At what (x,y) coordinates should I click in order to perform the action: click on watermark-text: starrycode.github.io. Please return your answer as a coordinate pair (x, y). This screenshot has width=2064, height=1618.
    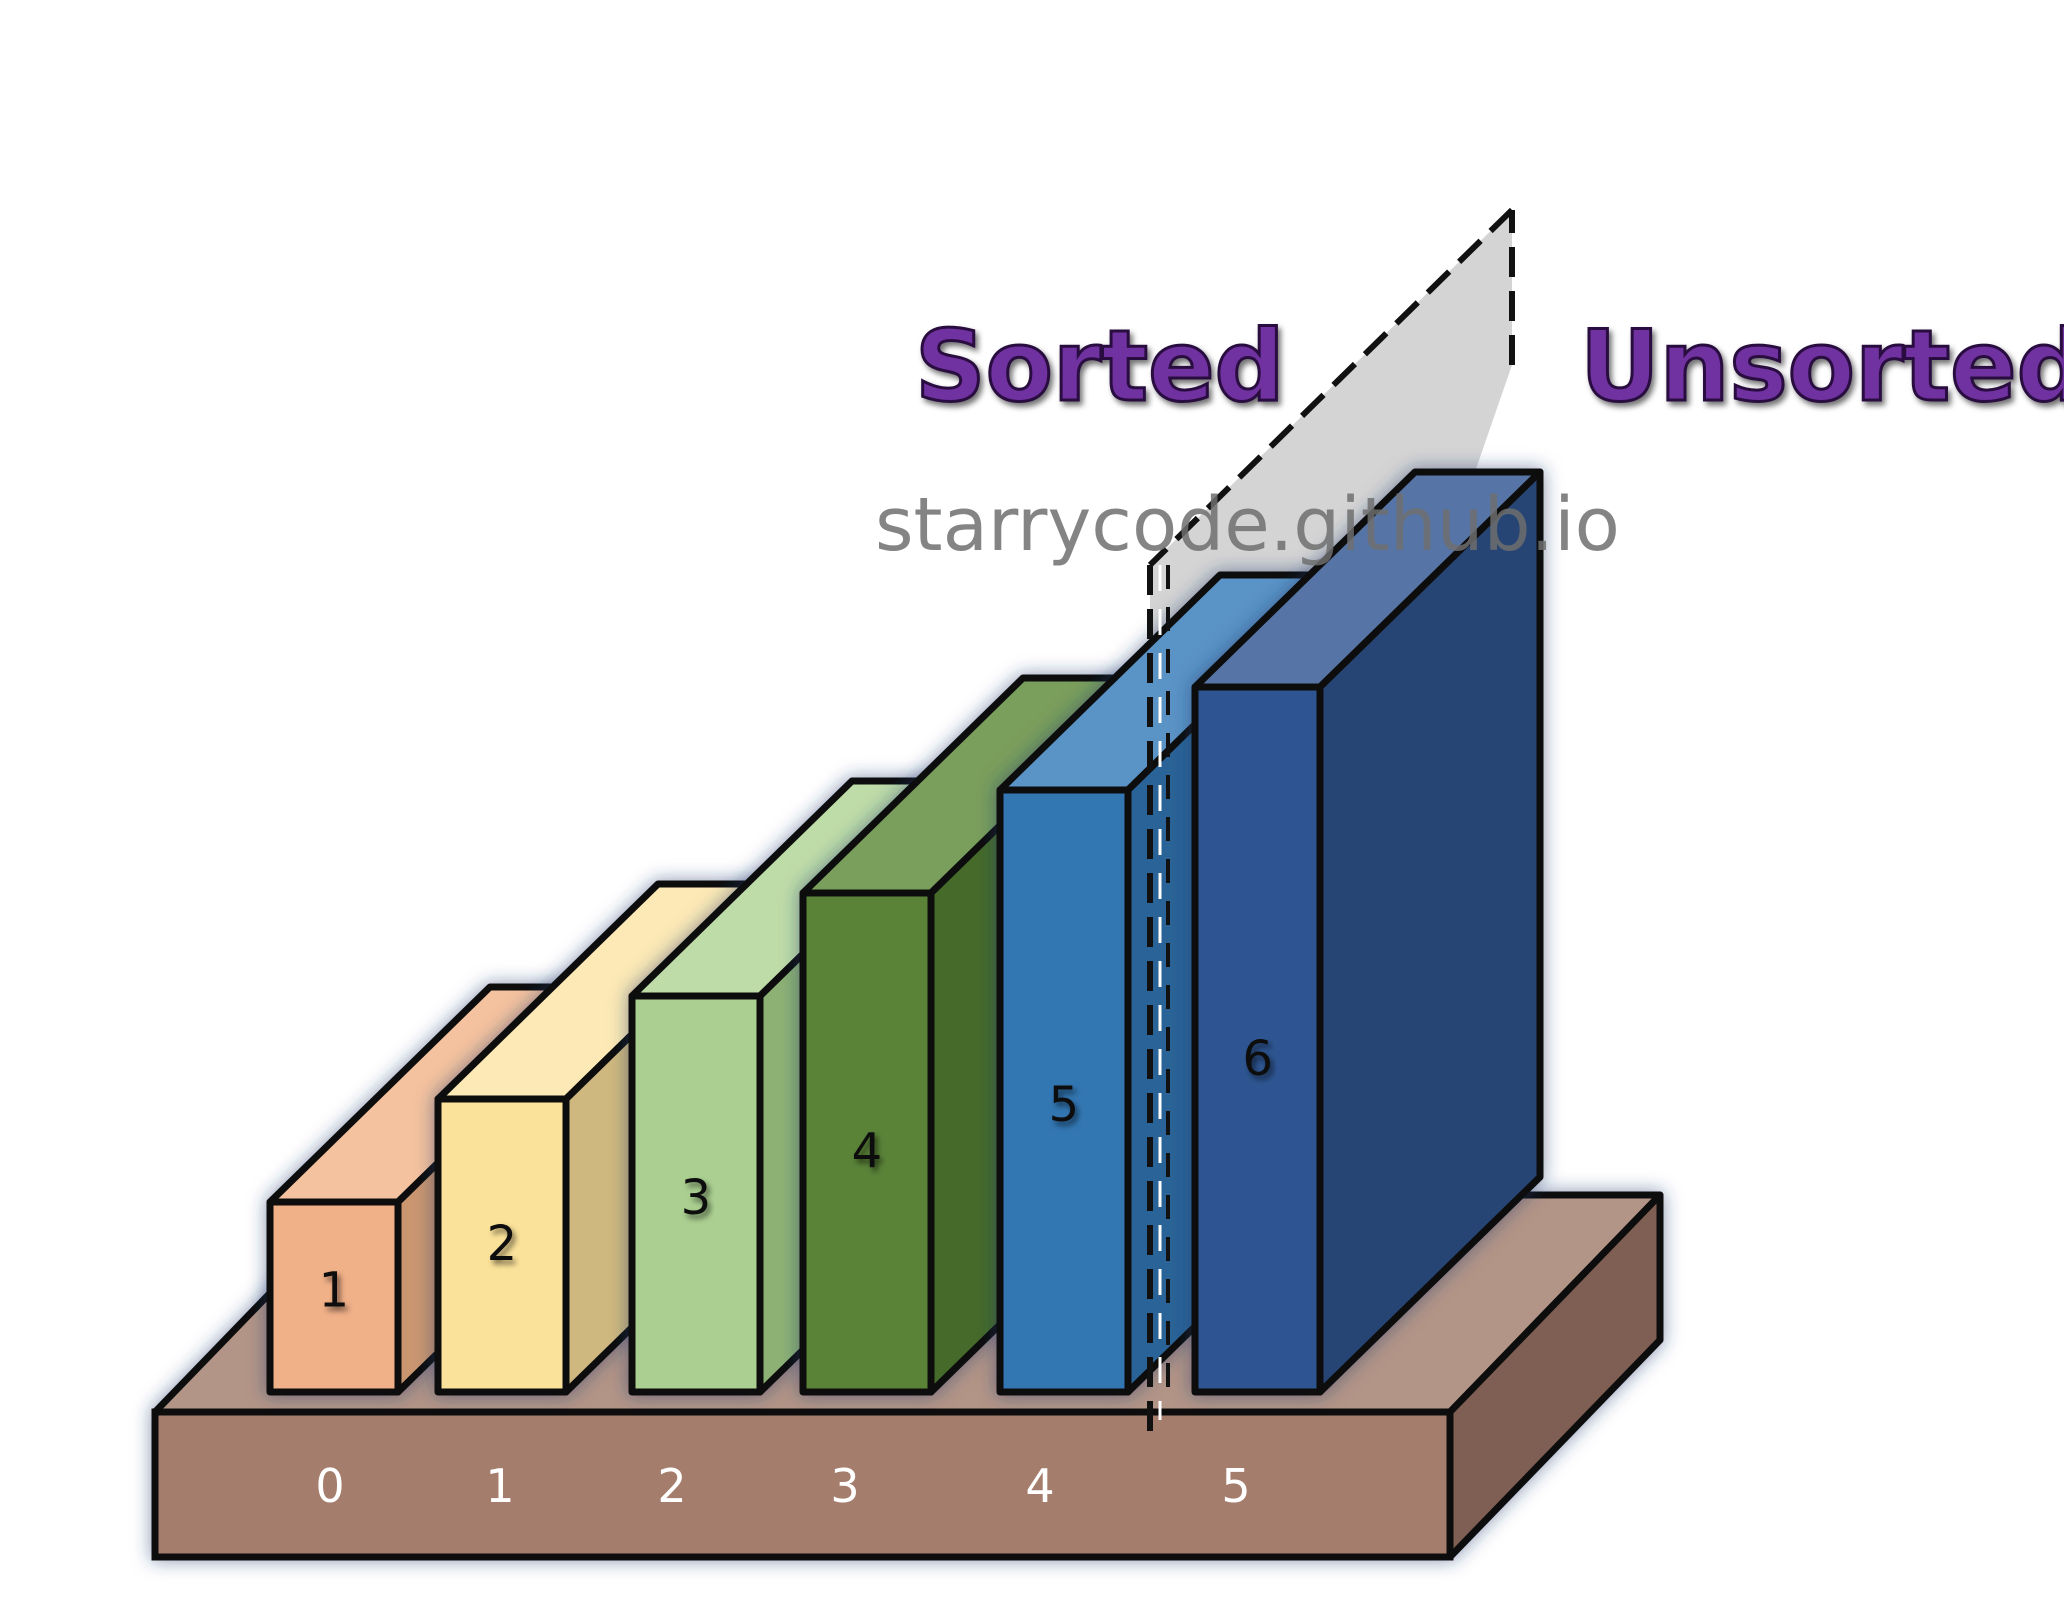
    Looking at the image, I should click on (1247, 525).